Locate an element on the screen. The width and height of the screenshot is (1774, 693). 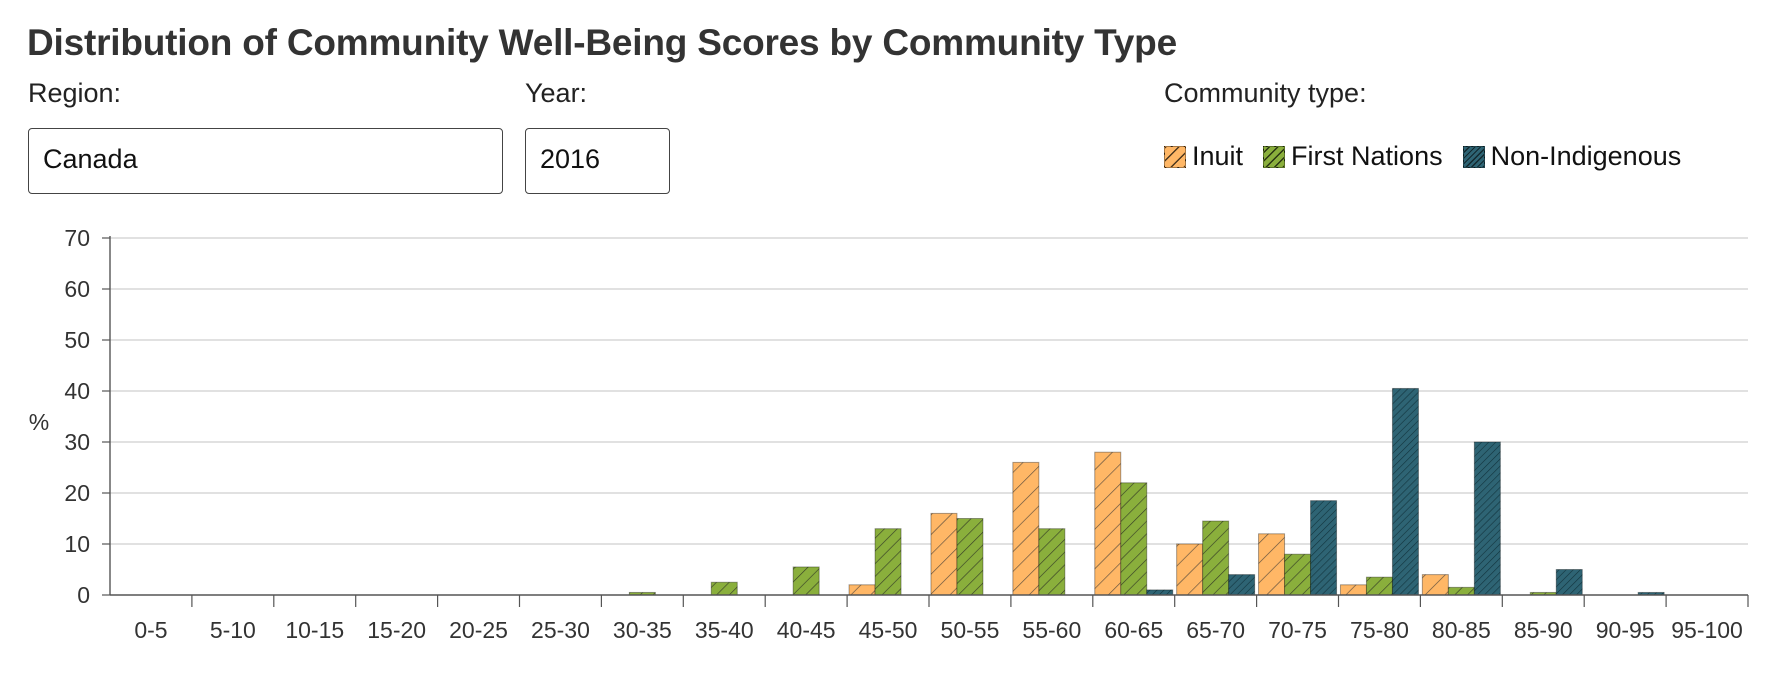
legend-swatch-first-nations is located at coordinates (1274, 156).